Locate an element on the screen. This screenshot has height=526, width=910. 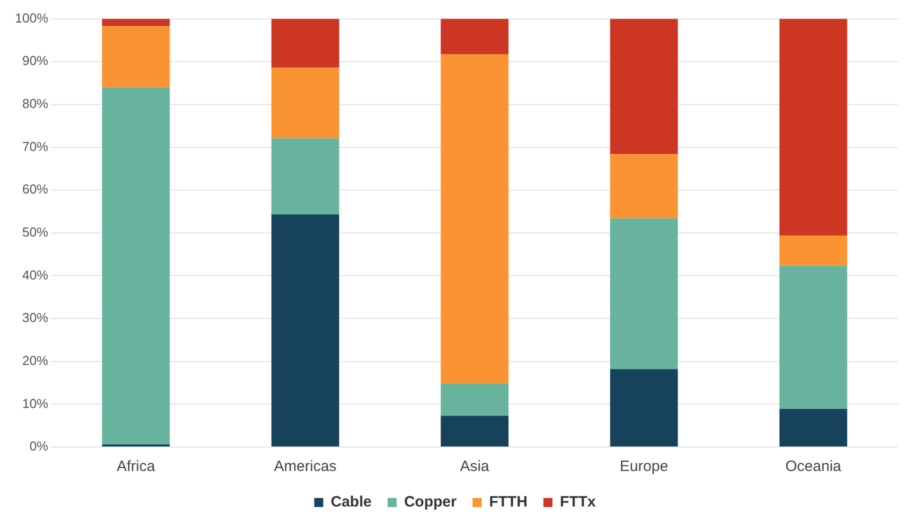
x-tick-label: Americas is located at coordinates (305, 467).